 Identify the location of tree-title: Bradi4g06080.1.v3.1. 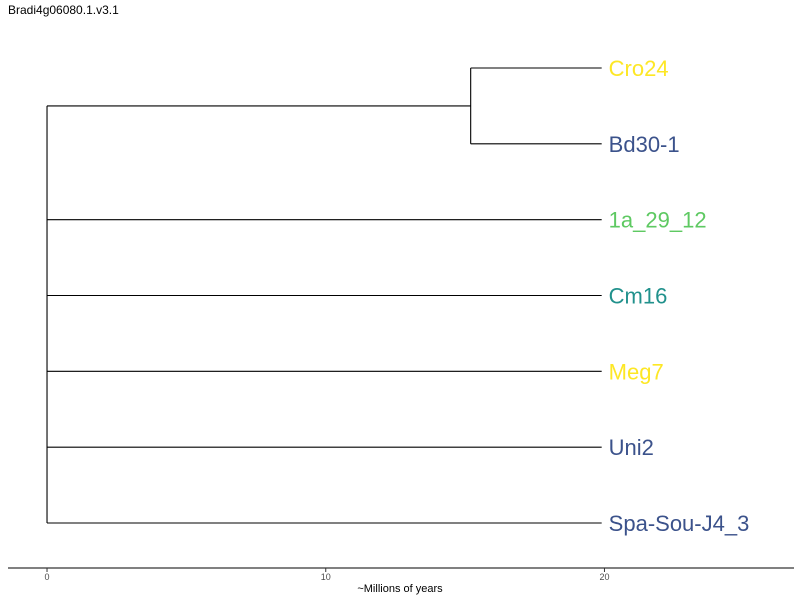
(63, 10).